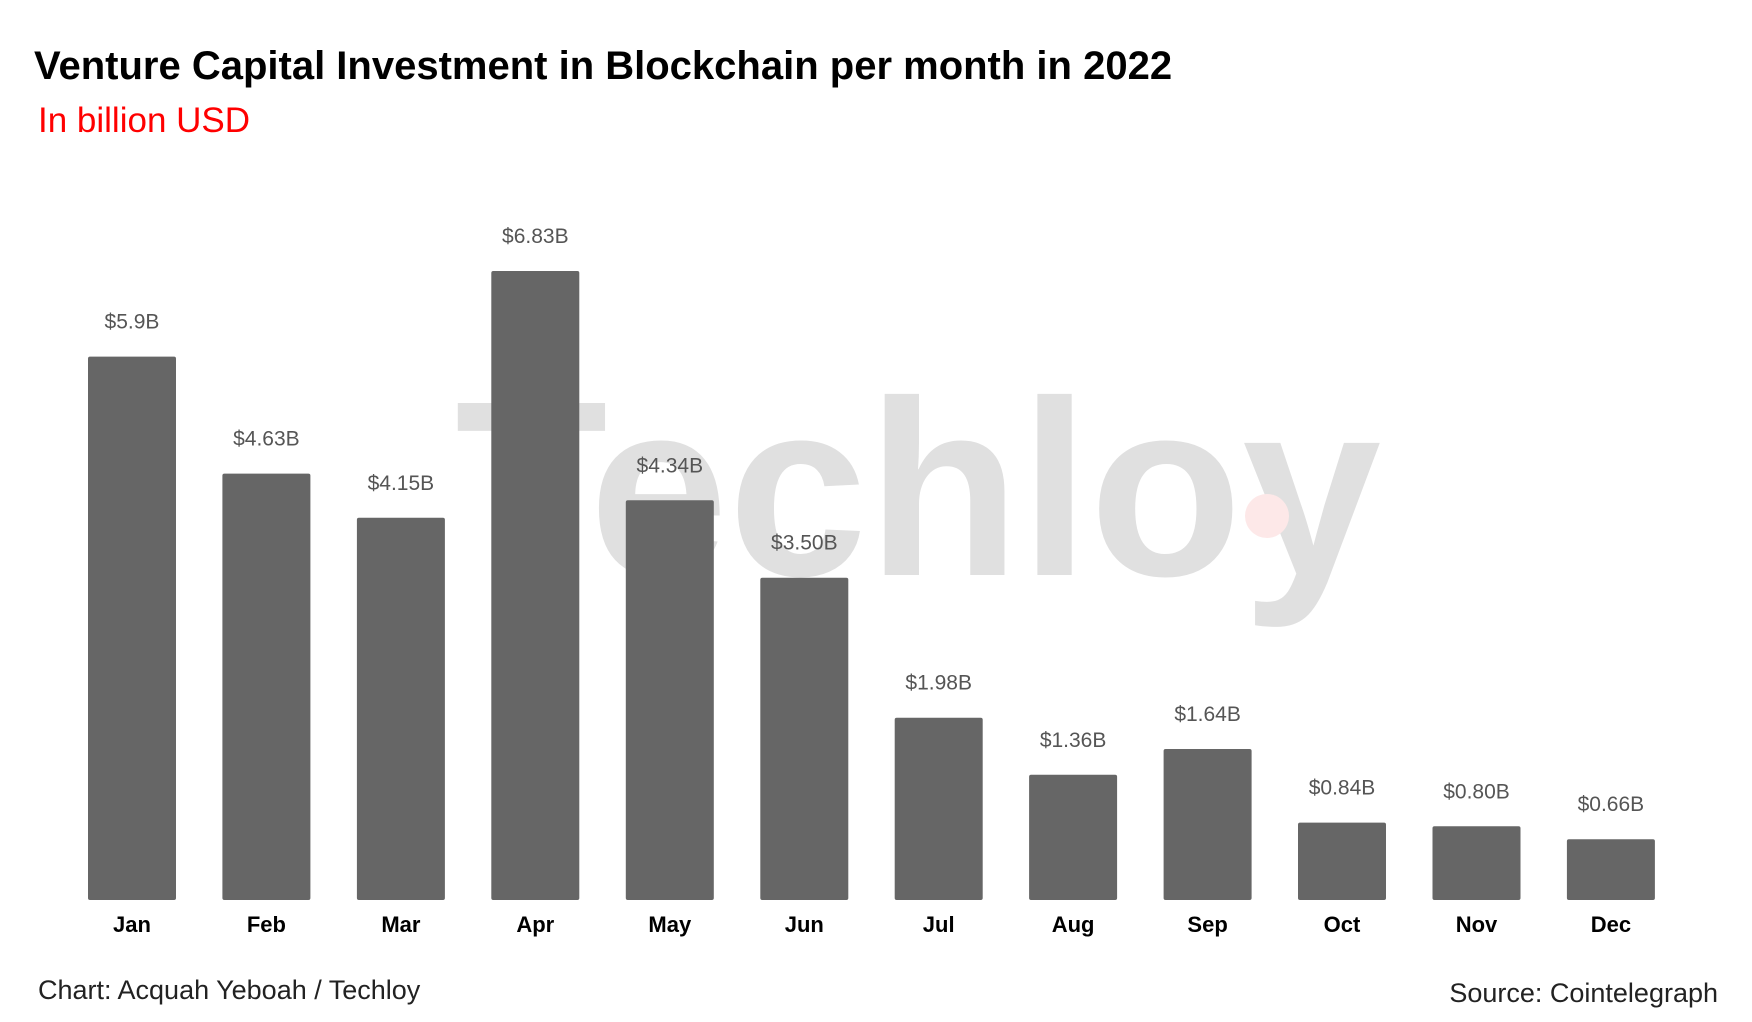 Image resolution: width=1752 pixels, height=1022 pixels. What do you see at coordinates (938, 683) in the screenshot?
I see `value-label-jul: $1.98B` at bounding box center [938, 683].